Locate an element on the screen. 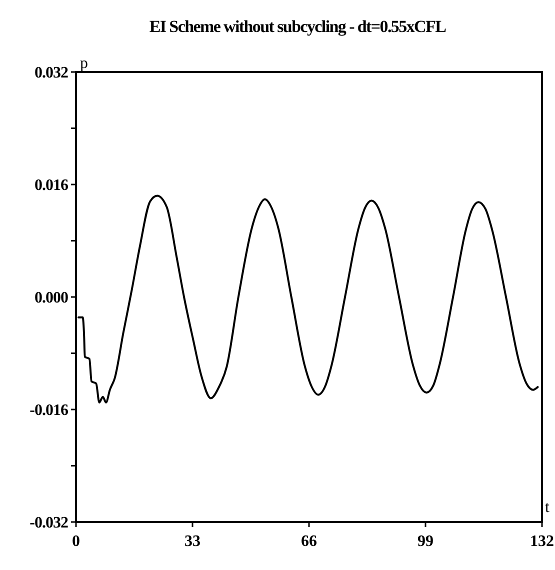  x-tick-label: 132 is located at coordinates (542, 541).